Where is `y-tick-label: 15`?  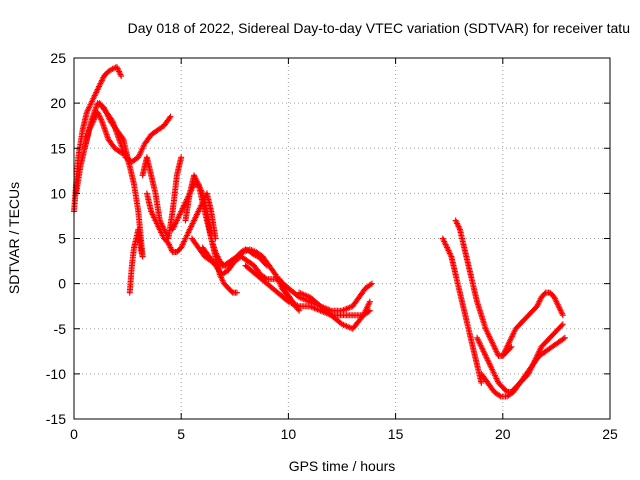
y-tick-label: 15 is located at coordinates (58, 148).